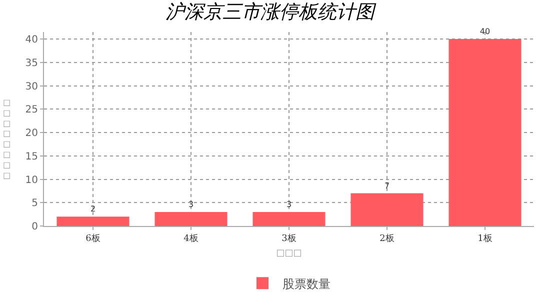 Image resolution: width=540 pixels, height=304 pixels. Describe the element at coordinates (31, 110) in the screenshot. I see `y-tick-label: 25` at that location.